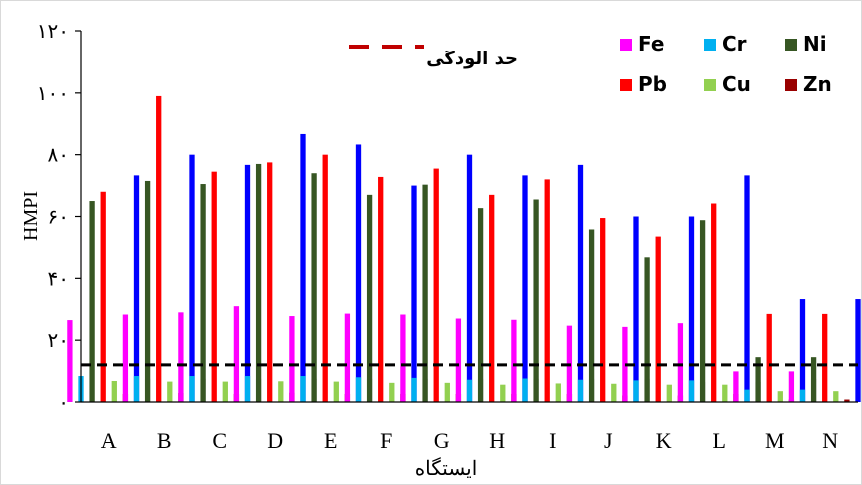 Image resolution: width=862 pixels, height=485 pixels. Describe the element at coordinates (691, 309) in the screenshot. I see `series7-bar-k` at that location.